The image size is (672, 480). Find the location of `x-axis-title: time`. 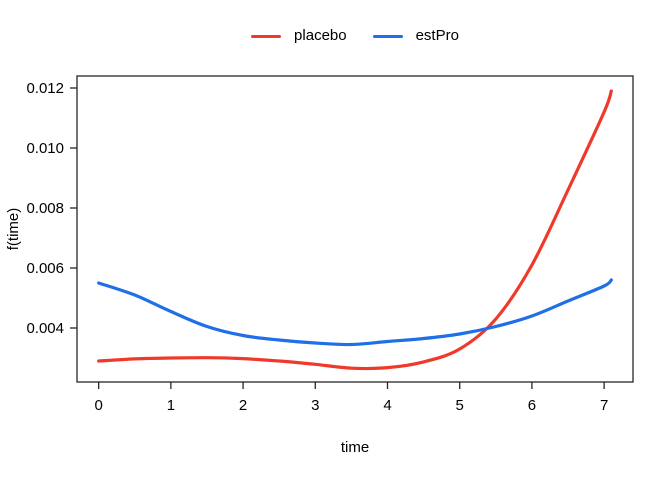

x-axis-title: time is located at coordinates (355, 447).